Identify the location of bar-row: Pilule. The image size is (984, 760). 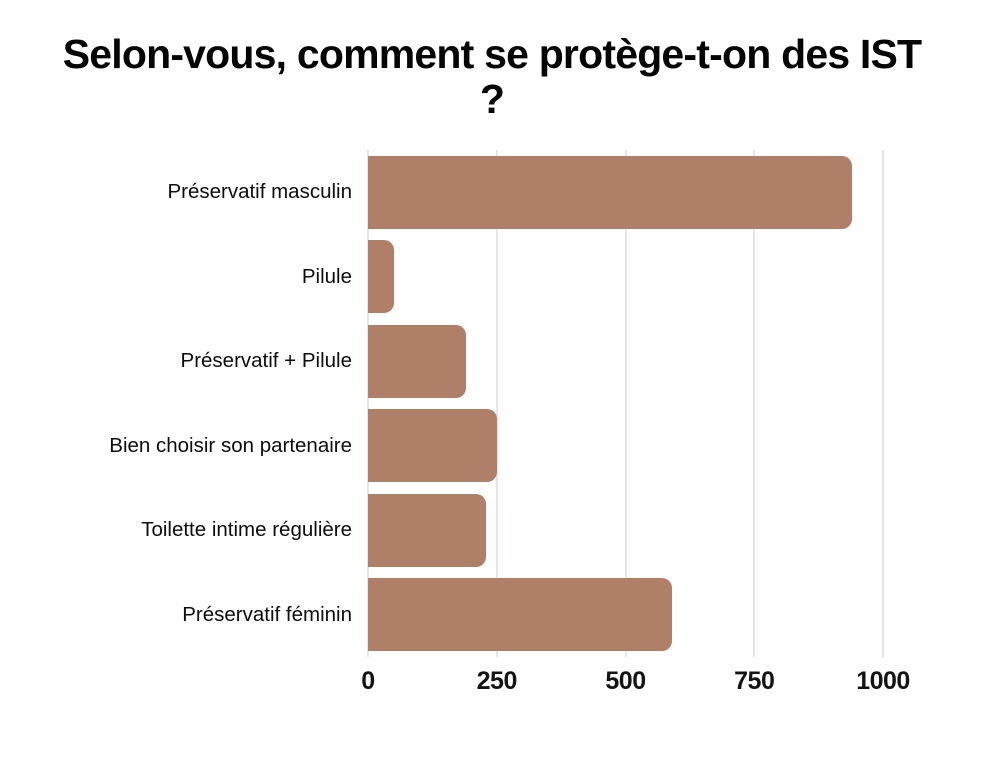
(441, 277).